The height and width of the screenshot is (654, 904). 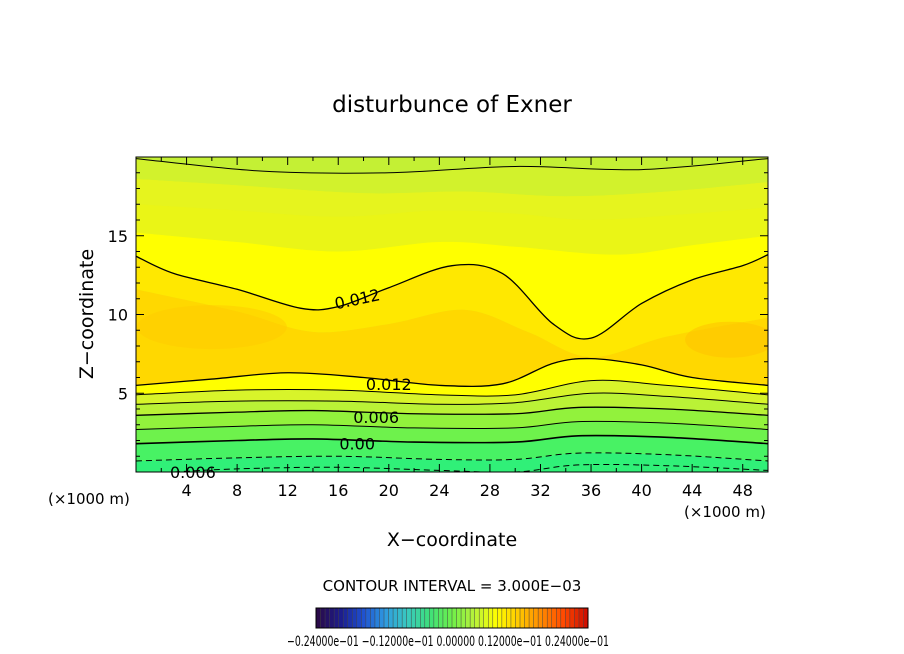 I want to click on y-tick-label: 15, so click(x=118, y=236).